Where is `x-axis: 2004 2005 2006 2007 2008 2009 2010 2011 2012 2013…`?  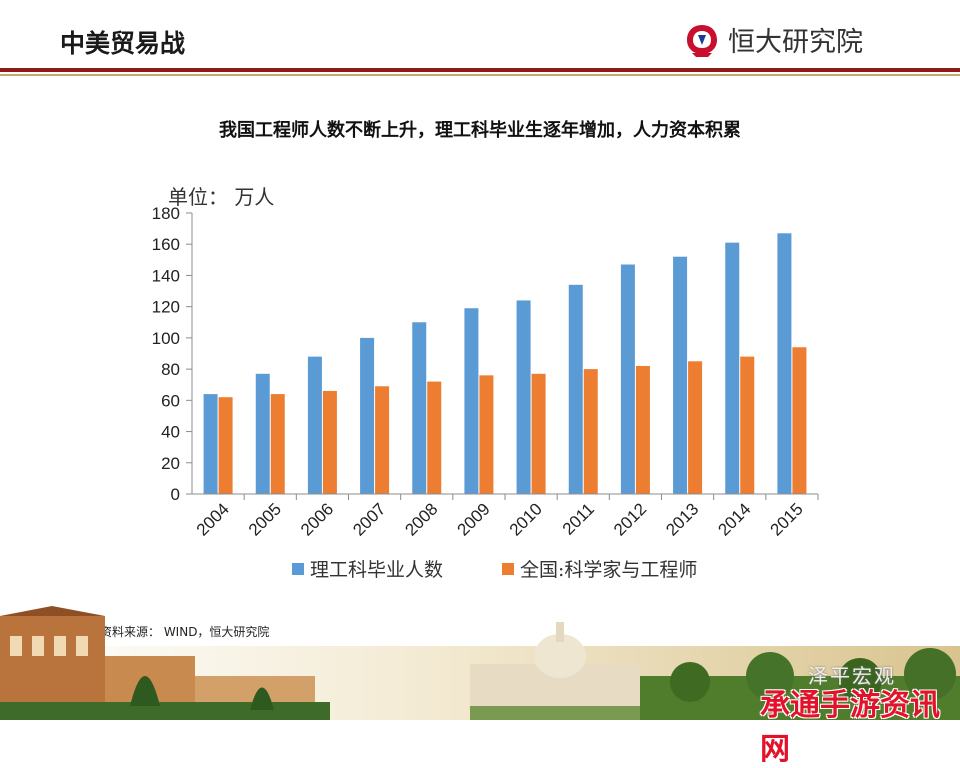
x-axis: 2004 2005 2006 2007 2008 2009 2010 2011 2012 2013… is located at coordinates (505, 516).